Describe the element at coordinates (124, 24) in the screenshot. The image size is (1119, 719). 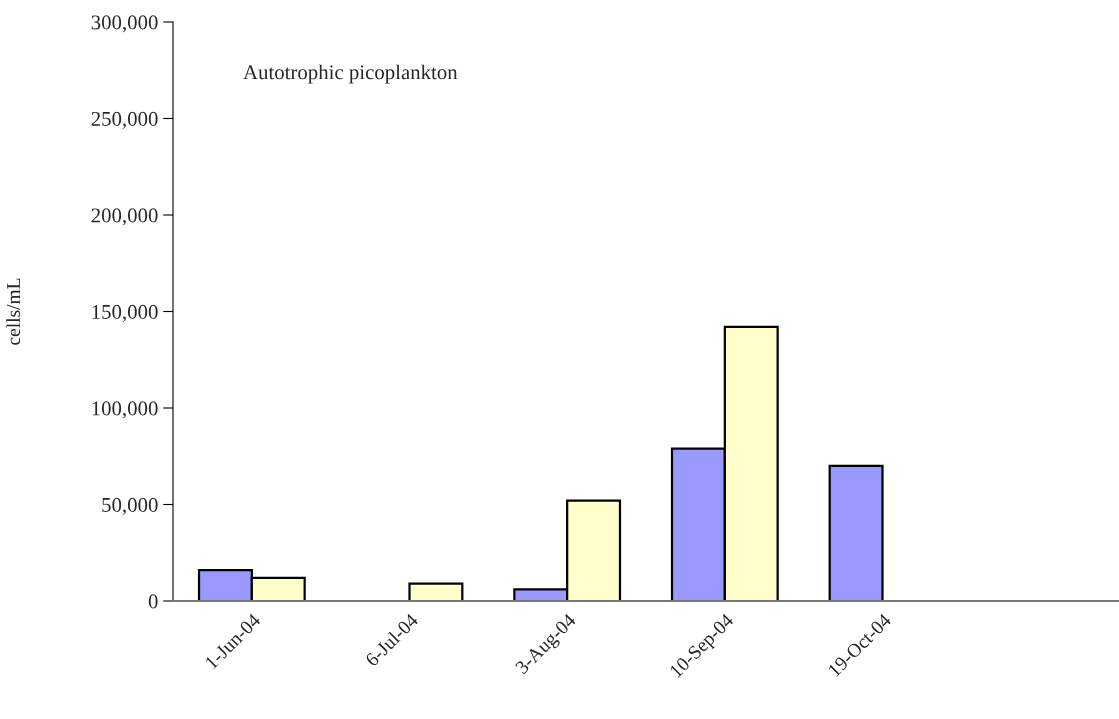
I see `y-tick-label: 300,000` at that location.